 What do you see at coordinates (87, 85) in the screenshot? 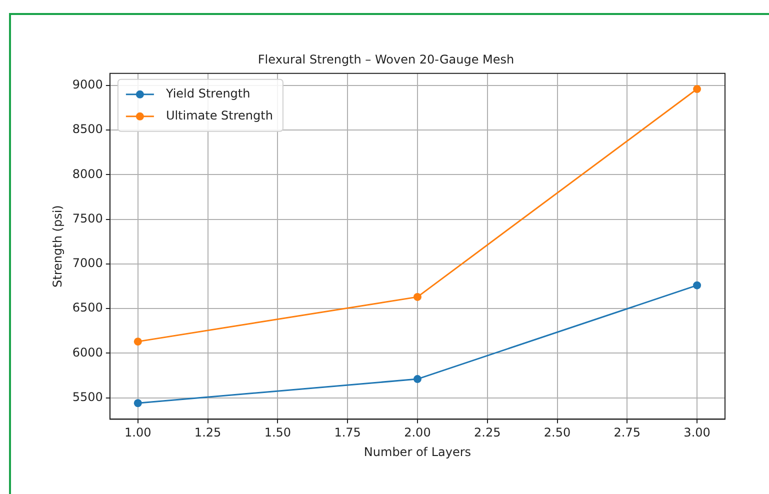
I see `y-tick-label: 9000` at bounding box center [87, 85].